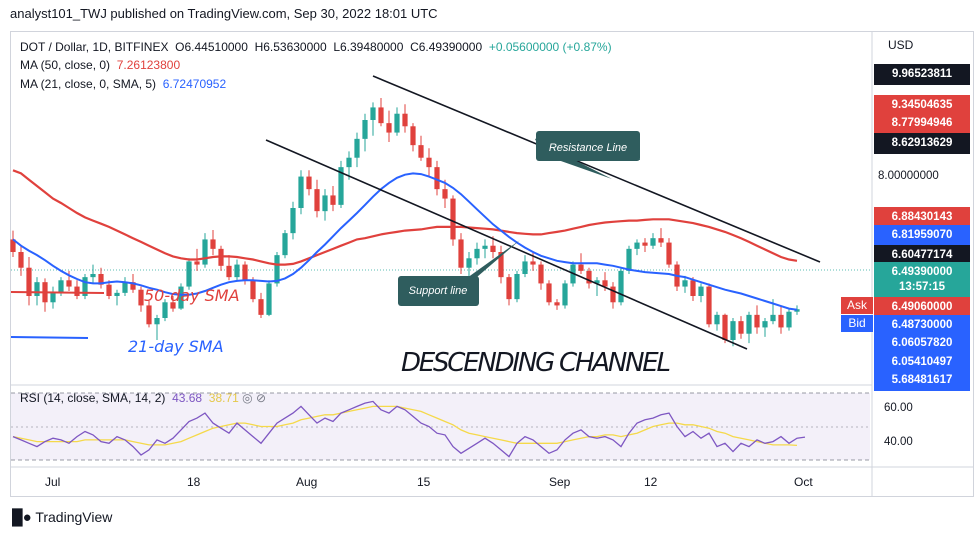  I want to click on visibility-eye-icon: ◎, so click(247, 398).